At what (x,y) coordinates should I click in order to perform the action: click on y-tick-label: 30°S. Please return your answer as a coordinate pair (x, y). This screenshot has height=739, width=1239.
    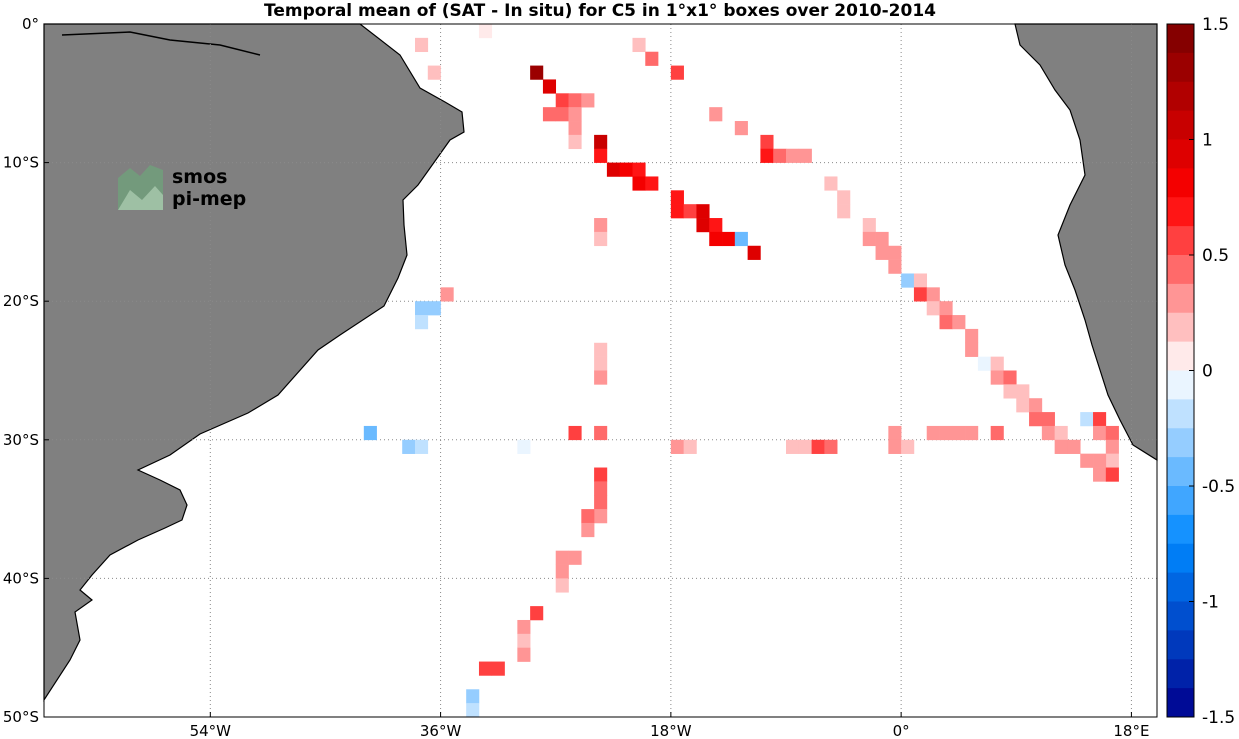
    Looking at the image, I should click on (21, 440).